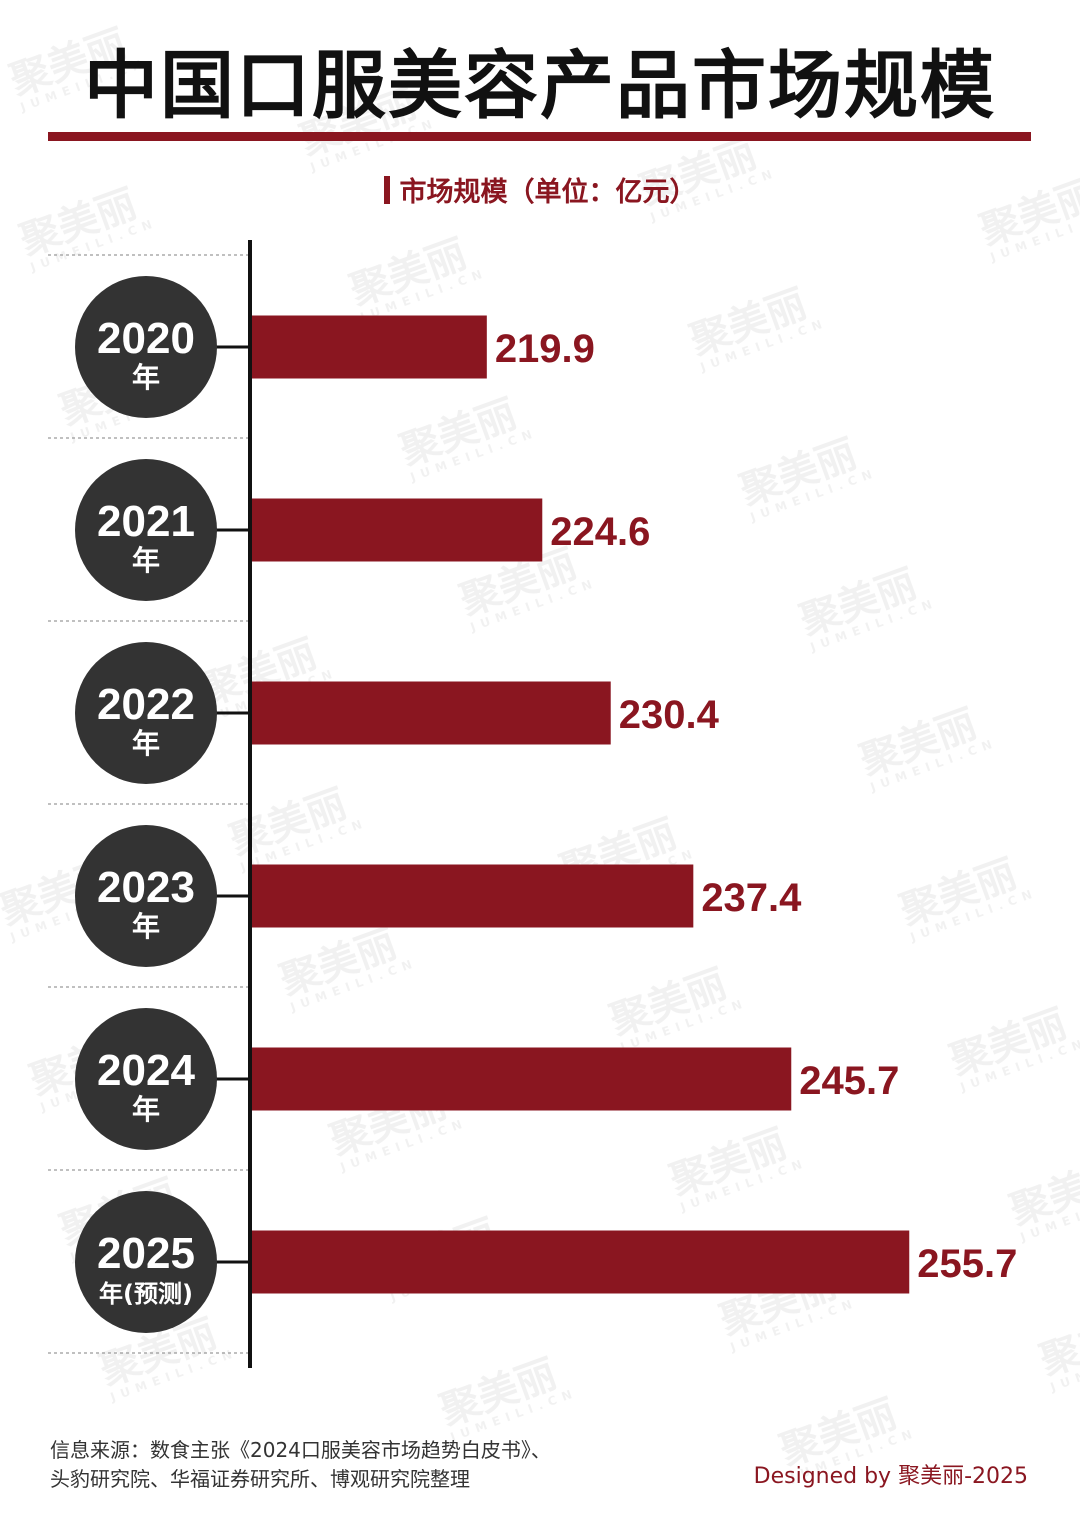  What do you see at coordinates (540, 86) in the screenshot?
I see `chart-title: 中国口服美容产品市场规模` at bounding box center [540, 86].